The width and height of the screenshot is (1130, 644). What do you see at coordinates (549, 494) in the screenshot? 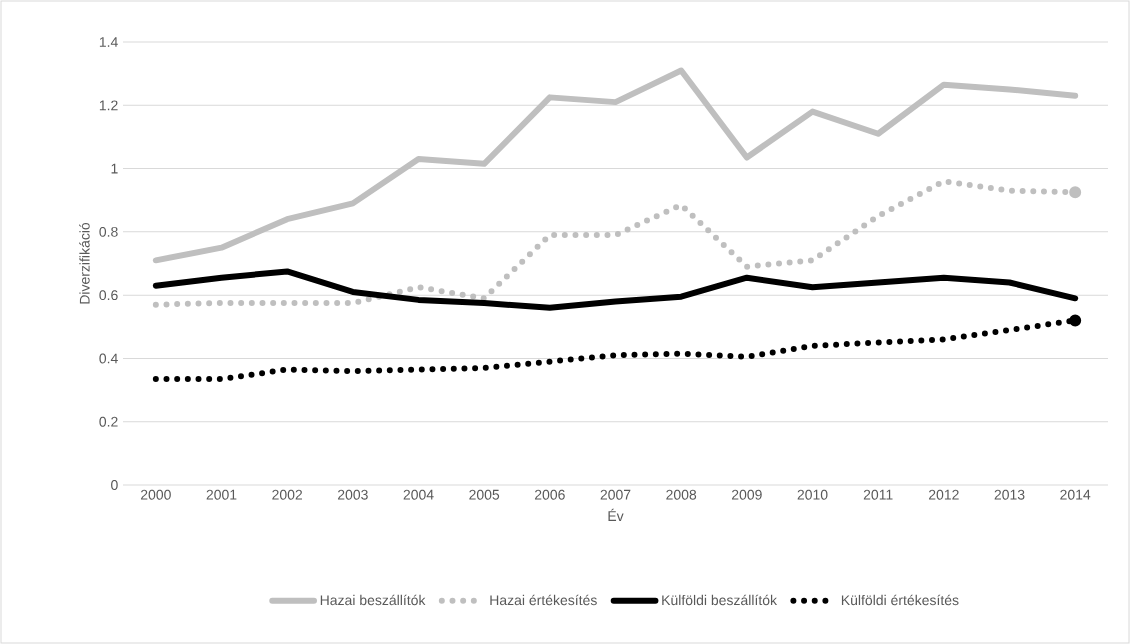
I see `x-tick-label: 2006` at bounding box center [549, 494].